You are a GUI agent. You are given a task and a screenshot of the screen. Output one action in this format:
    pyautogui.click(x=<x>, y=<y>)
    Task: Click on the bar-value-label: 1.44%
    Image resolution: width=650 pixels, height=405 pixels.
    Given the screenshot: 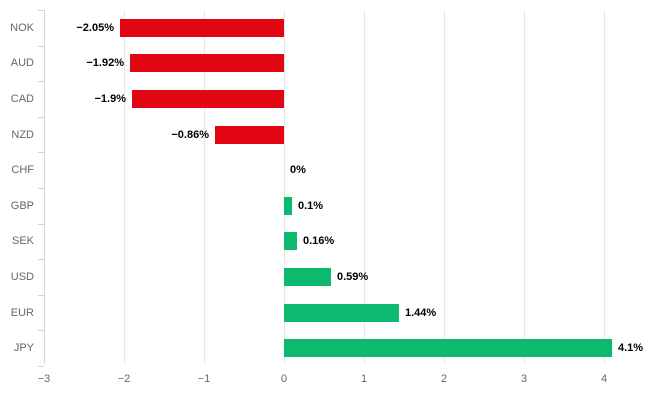 What is the action you would take?
    pyautogui.click(x=421, y=313)
    